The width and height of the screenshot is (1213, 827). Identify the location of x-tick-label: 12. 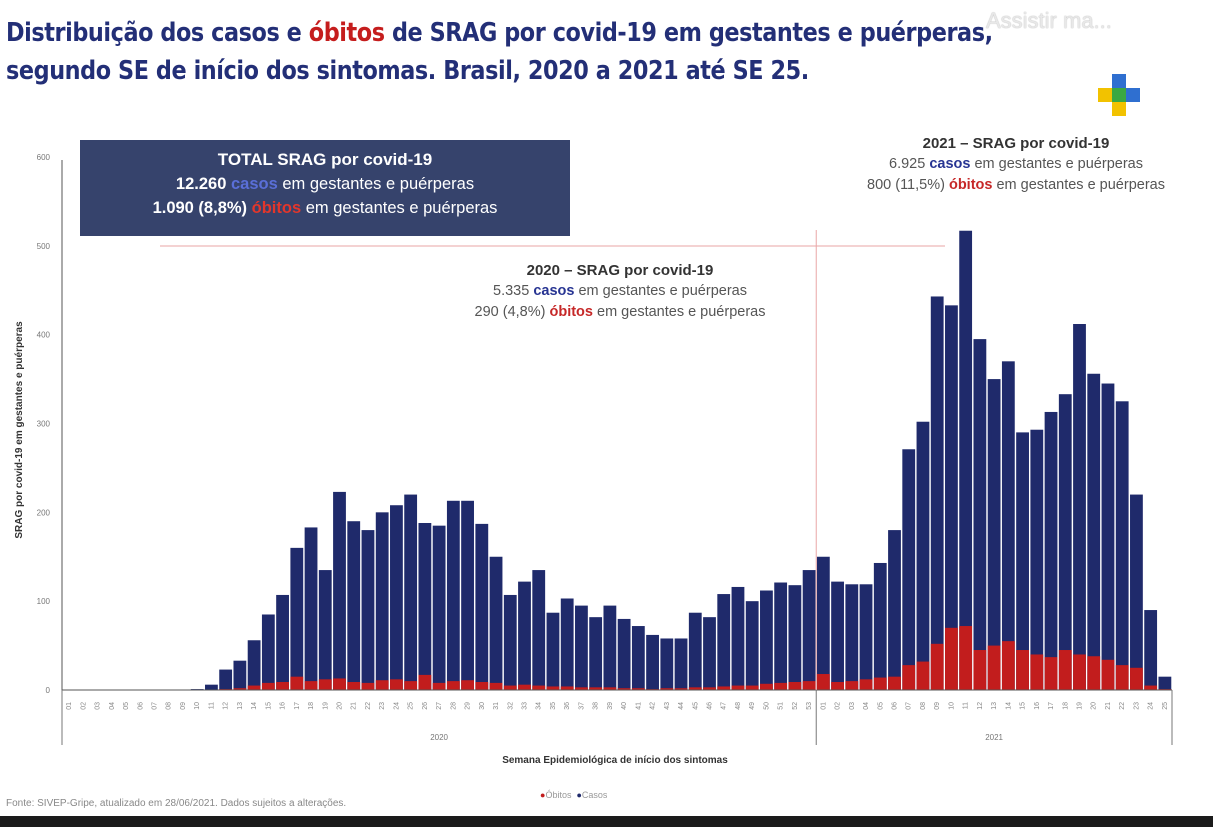
(980, 706).